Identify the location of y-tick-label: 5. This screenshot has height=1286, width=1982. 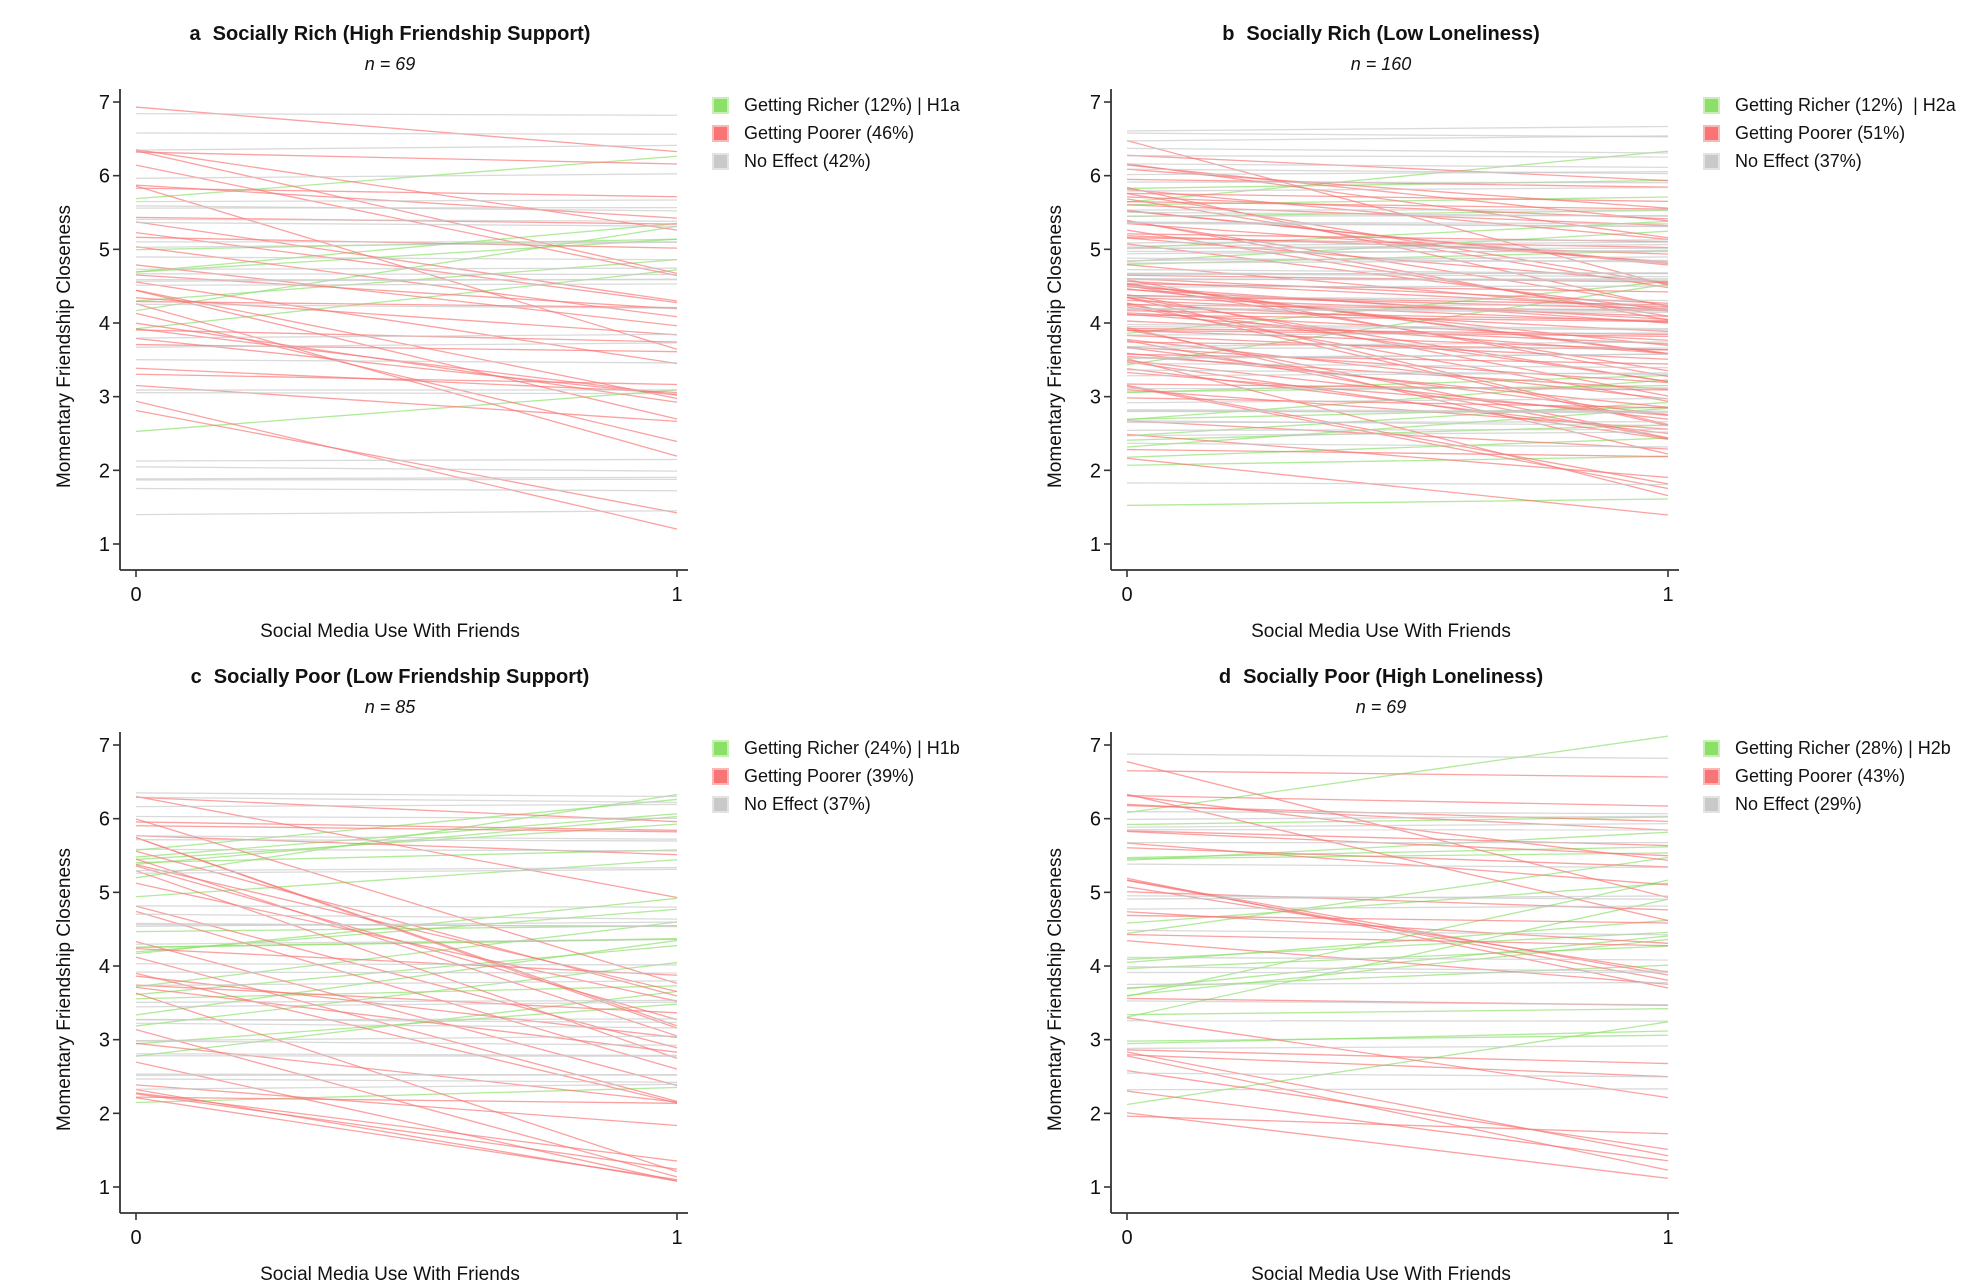
(104, 250).